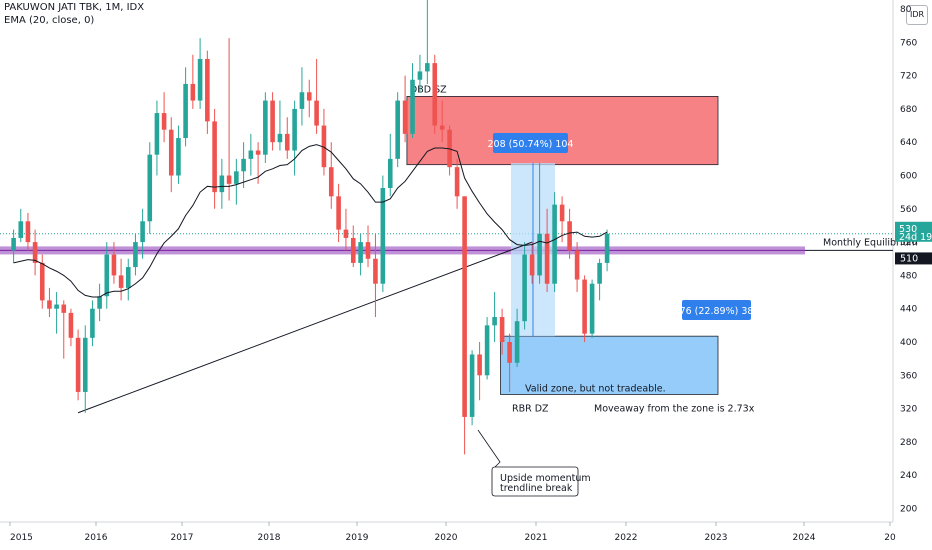  Describe the element at coordinates (562, 131) in the screenshot. I see `supply-zone` at that location.